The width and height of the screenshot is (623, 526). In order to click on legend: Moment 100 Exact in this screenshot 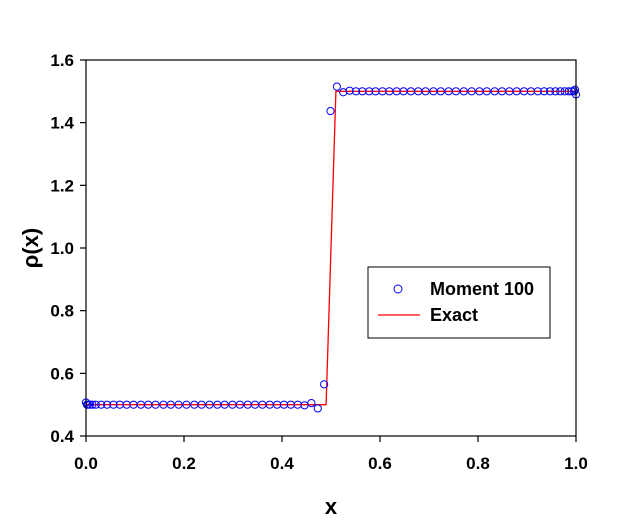, I will do `click(459, 302)`.